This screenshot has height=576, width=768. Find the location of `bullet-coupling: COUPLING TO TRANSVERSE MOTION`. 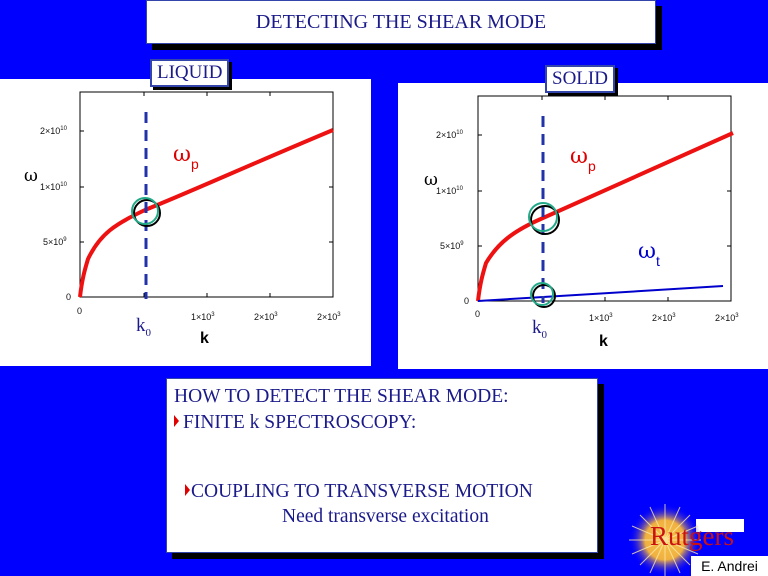

bullet-coupling: COUPLING TO TRANSVERSE MOTION is located at coordinates (359, 492).